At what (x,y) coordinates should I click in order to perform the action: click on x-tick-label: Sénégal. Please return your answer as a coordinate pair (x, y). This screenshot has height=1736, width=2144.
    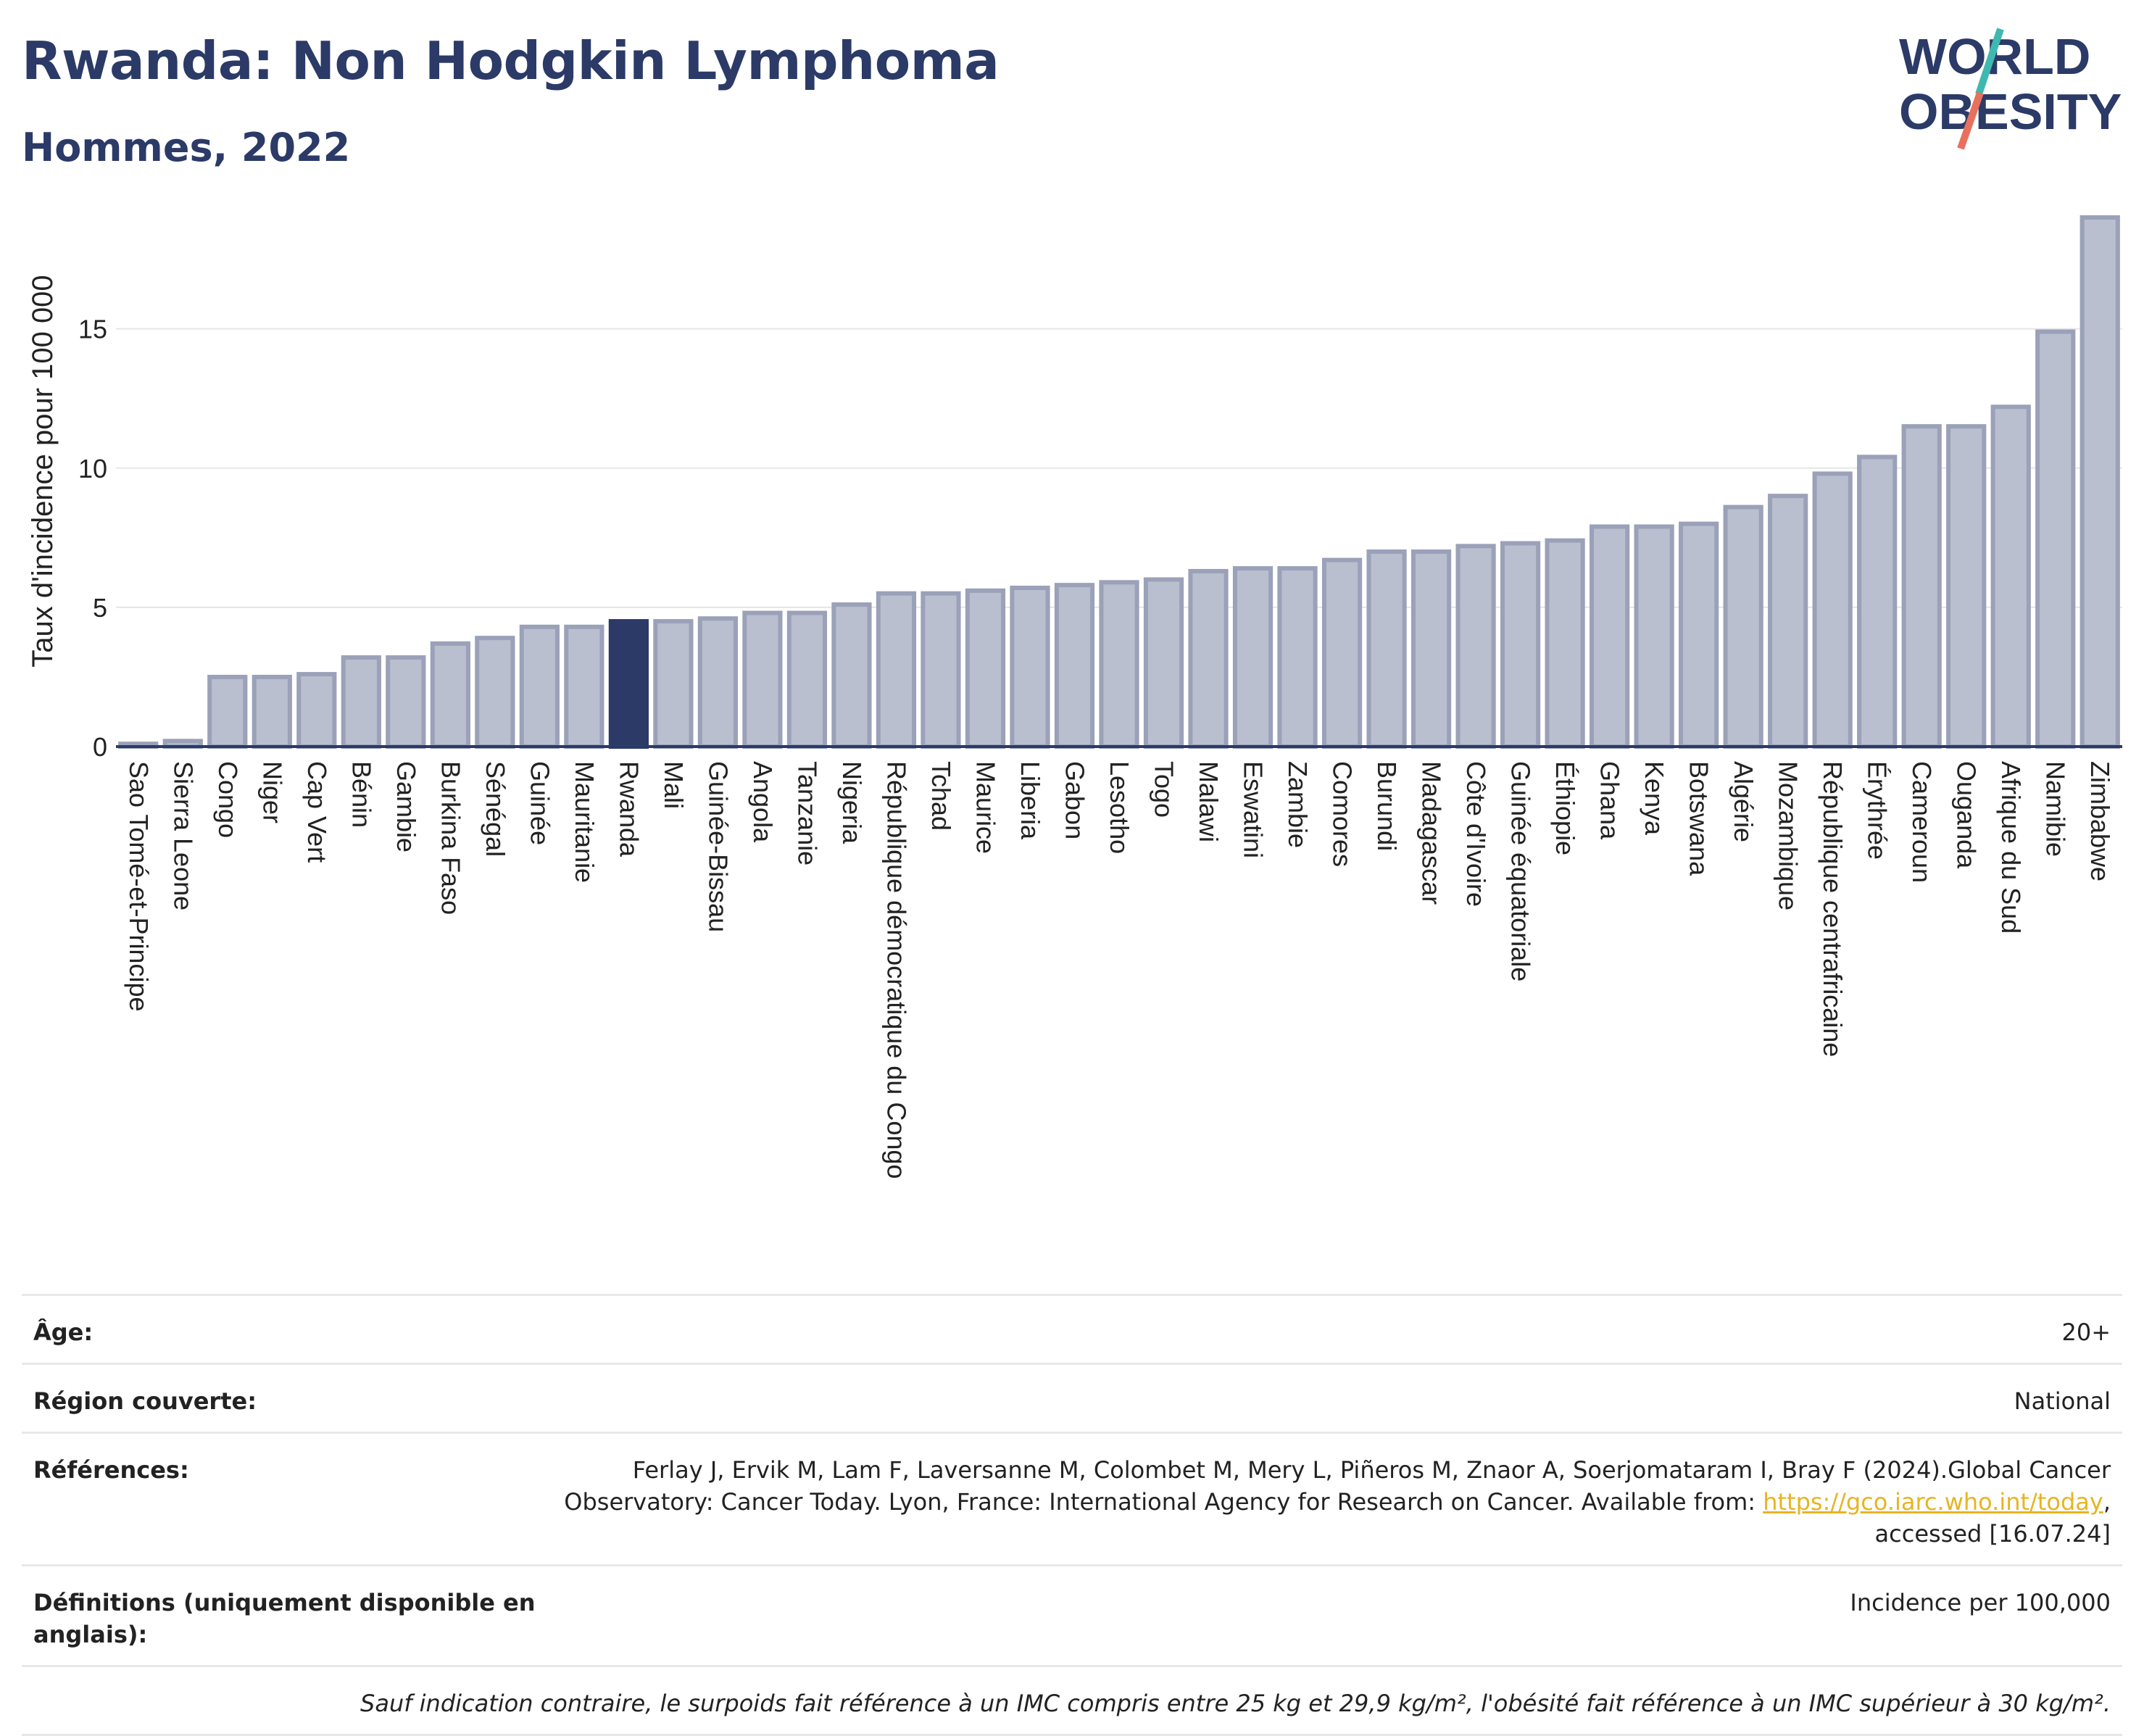
    Looking at the image, I should click on (496, 809).